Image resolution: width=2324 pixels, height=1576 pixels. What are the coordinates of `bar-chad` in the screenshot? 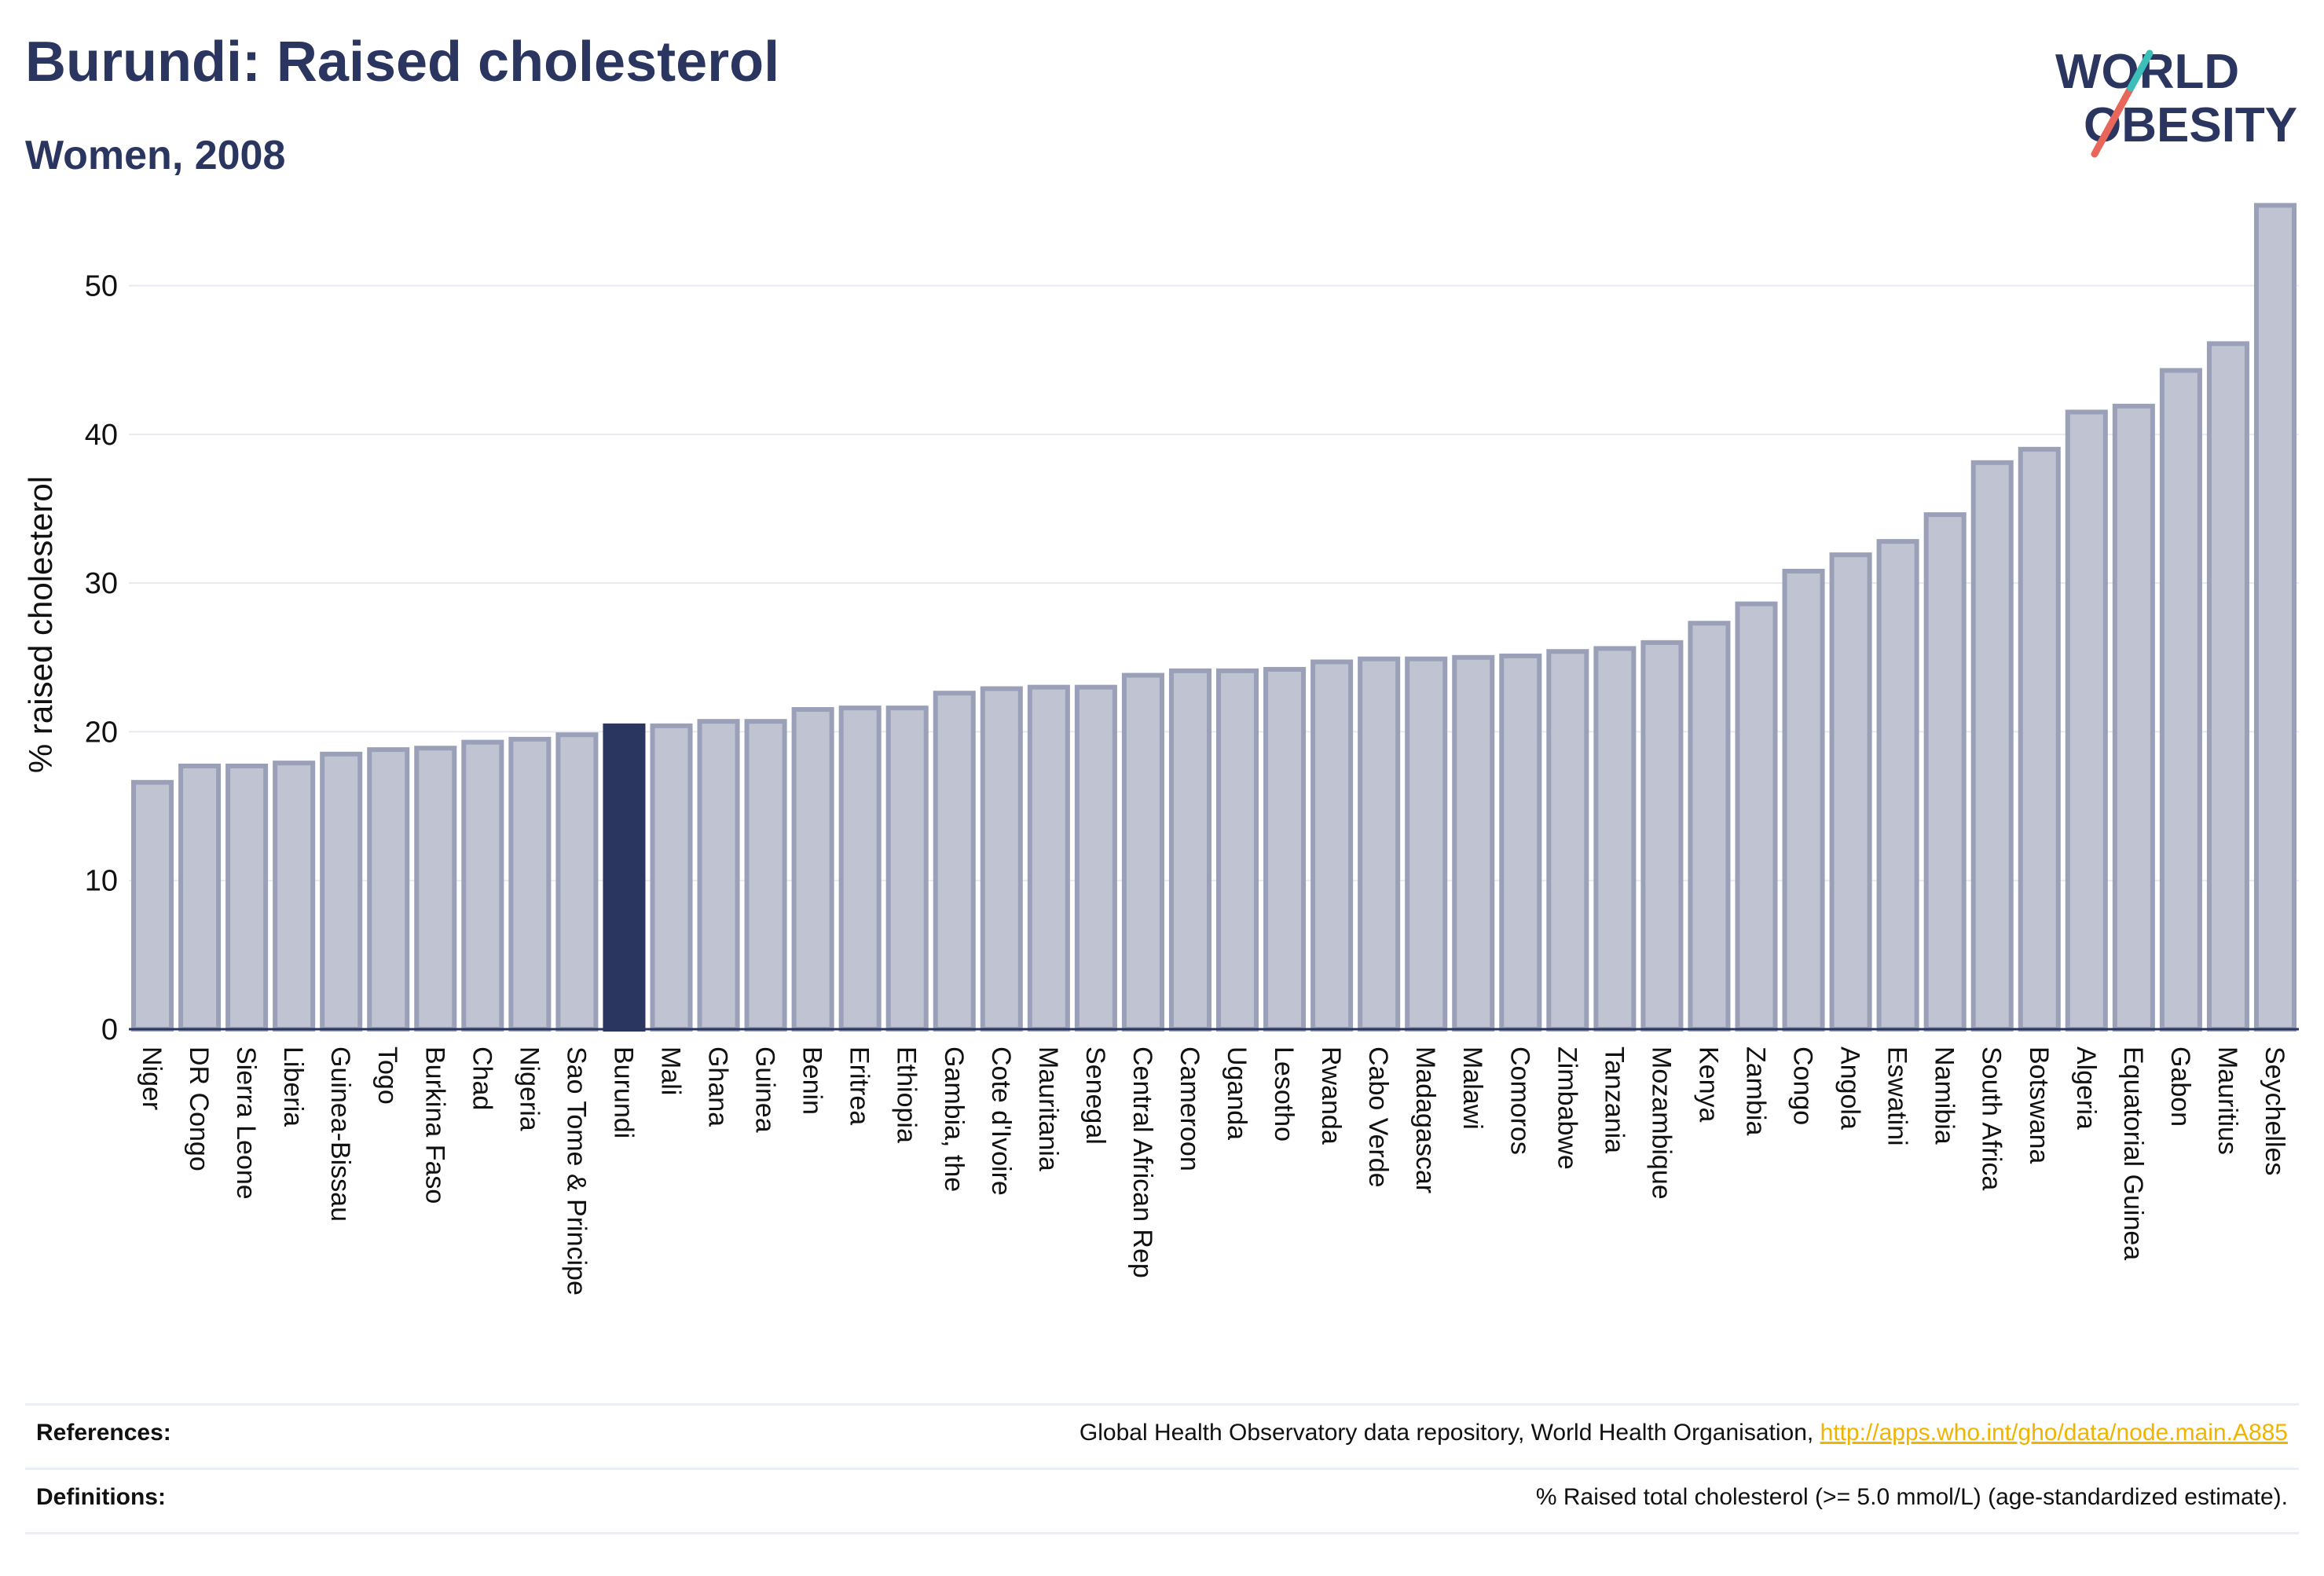 It's located at (482, 885).